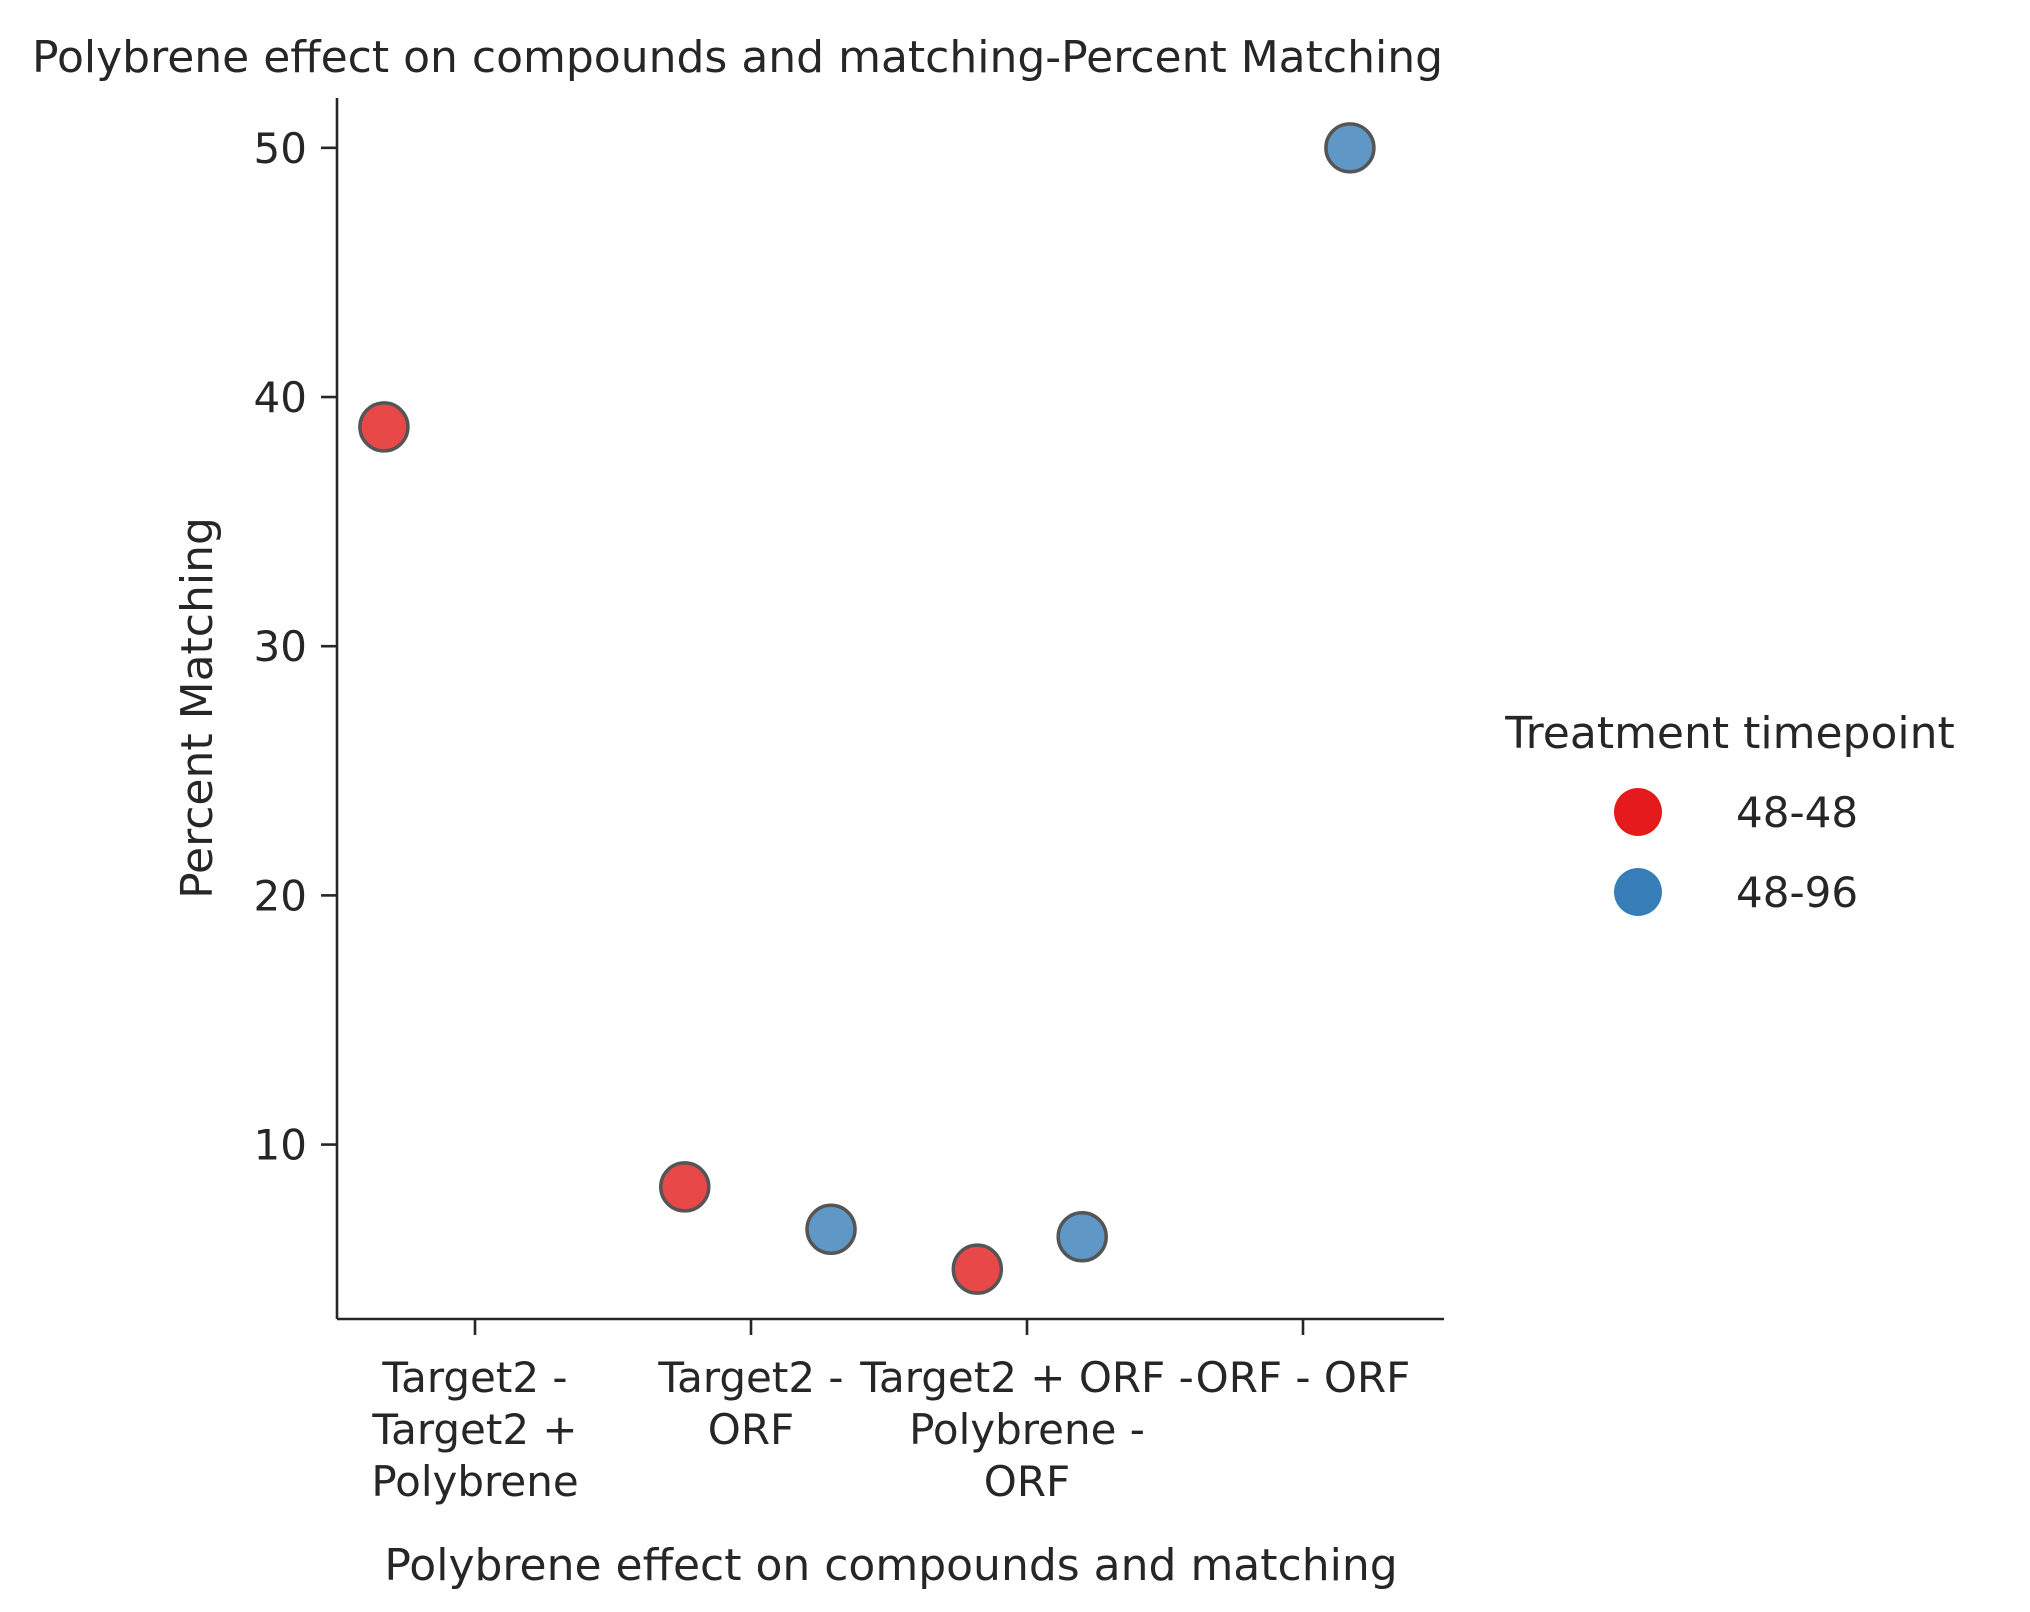 This screenshot has width=2030, height=1612. I want to click on x-tick-label: Target2 +, so click(474, 1429).